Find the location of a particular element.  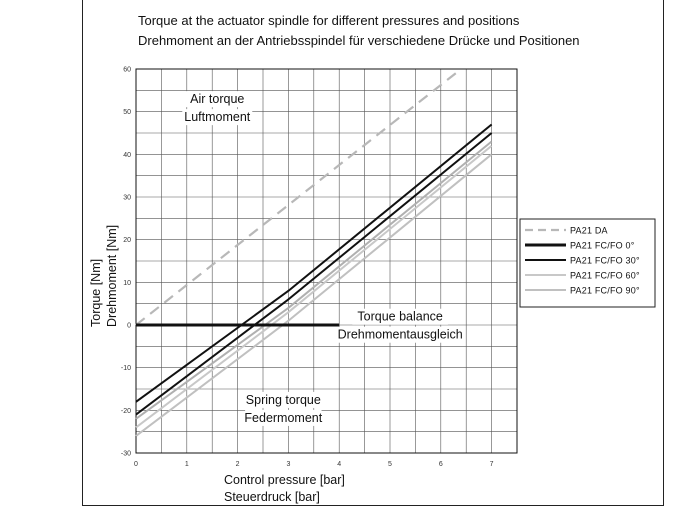

x-tick-label: 1 is located at coordinates (187, 464).